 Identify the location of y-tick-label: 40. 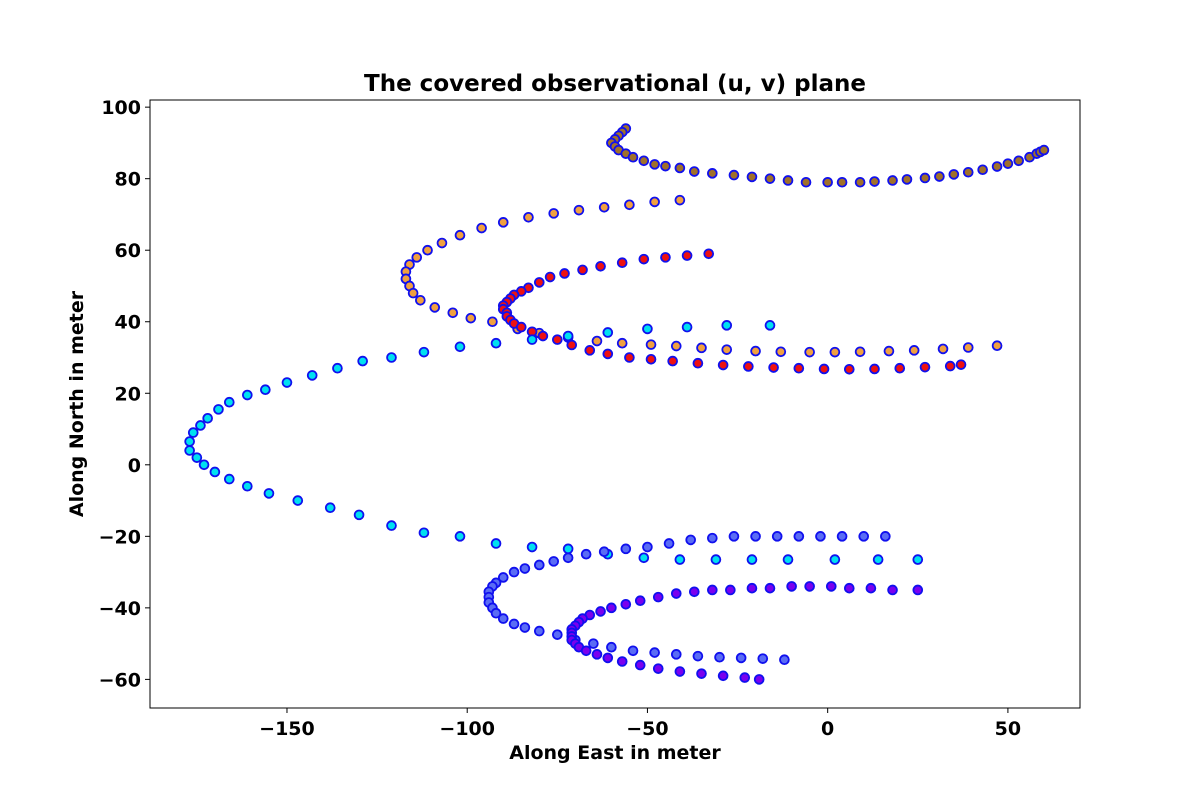
(128, 323).